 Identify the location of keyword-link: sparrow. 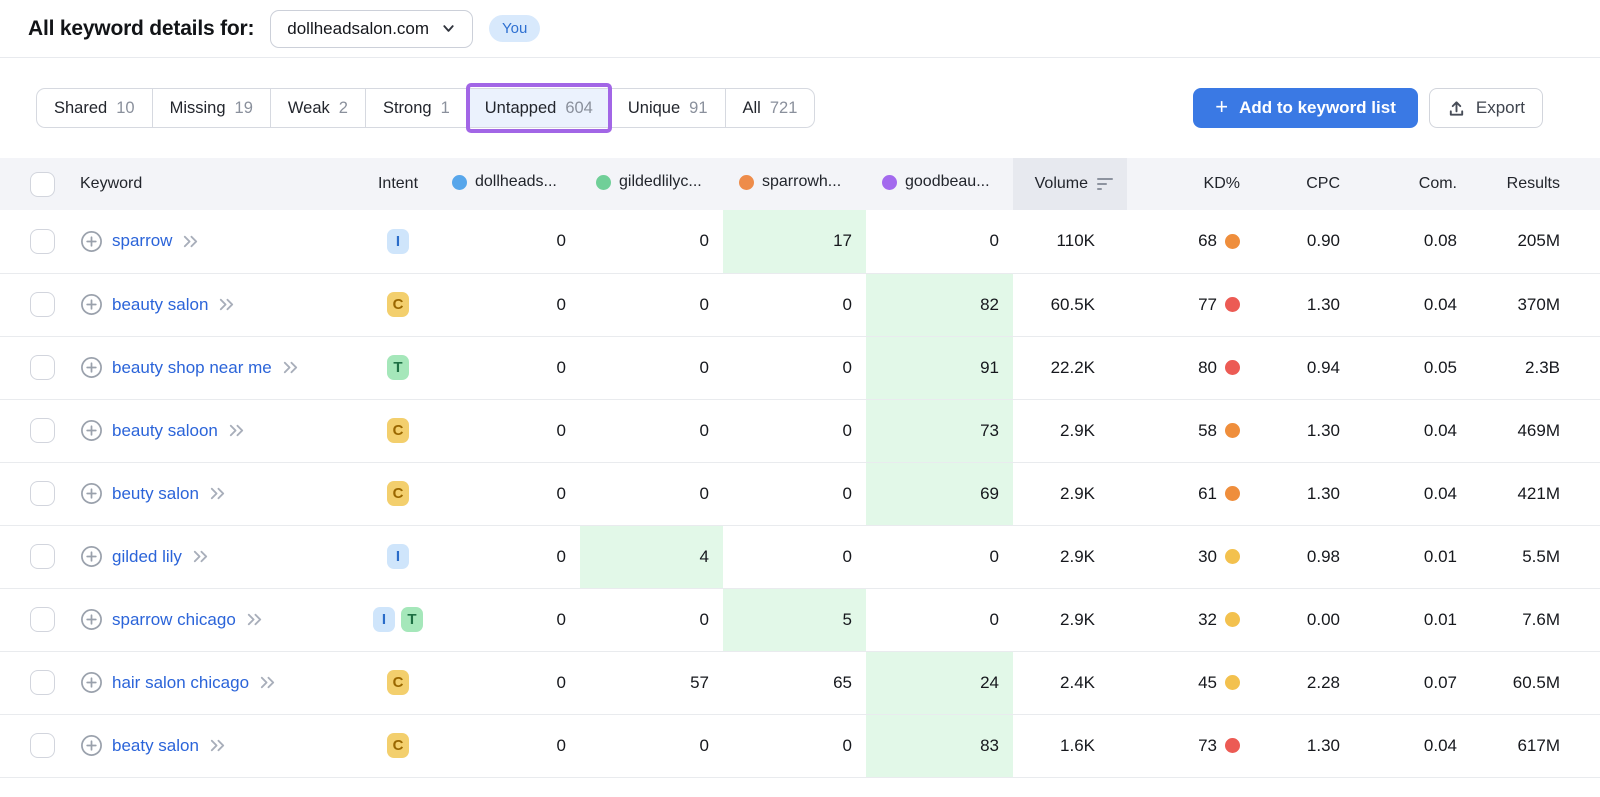
(142, 241).